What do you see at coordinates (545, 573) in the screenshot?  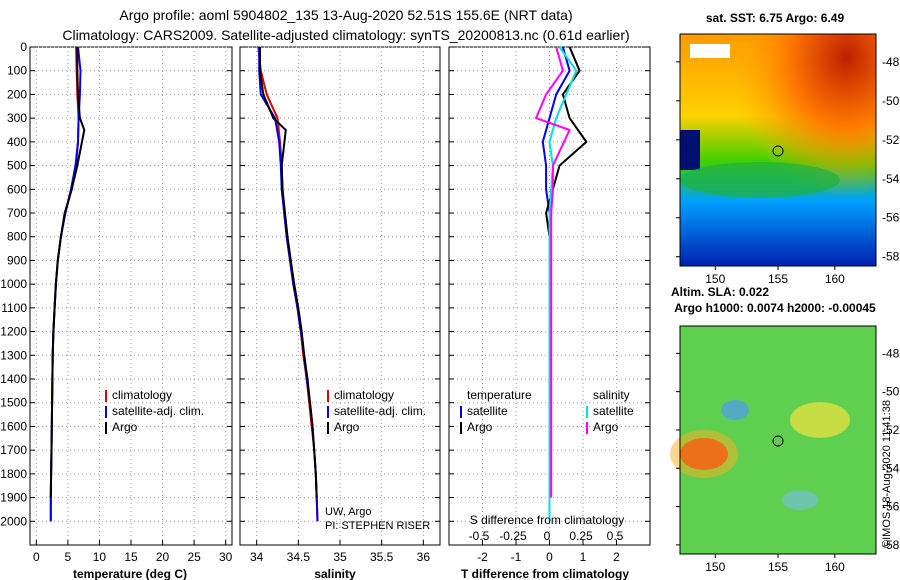 I see `difference-axis-label: T difference from climatology` at bounding box center [545, 573].